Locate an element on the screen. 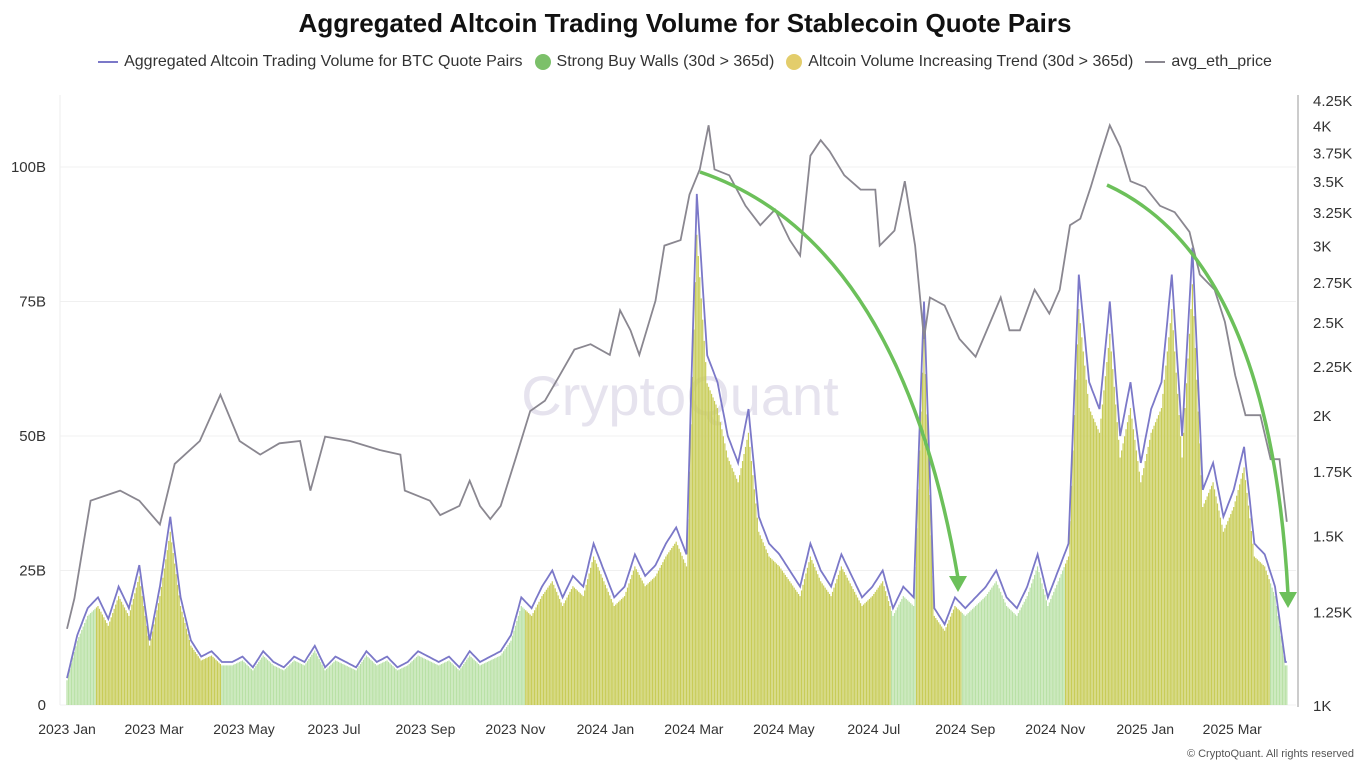 This screenshot has width=1370, height=770. trend-arrow-2-head is located at coordinates (1288, 600).